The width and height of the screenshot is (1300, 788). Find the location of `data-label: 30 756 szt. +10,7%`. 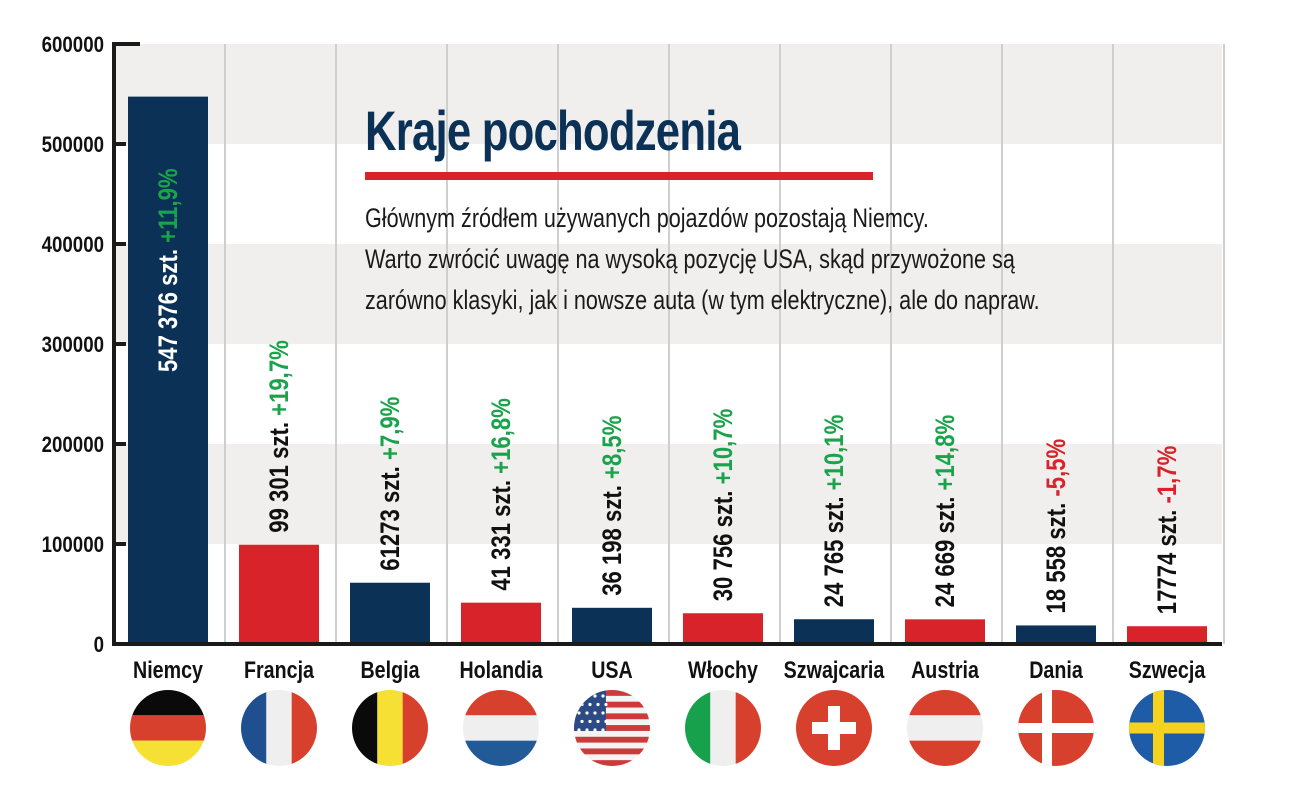

data-label: 30 756 szt. +10,7% is located at coordinates (724, 505).